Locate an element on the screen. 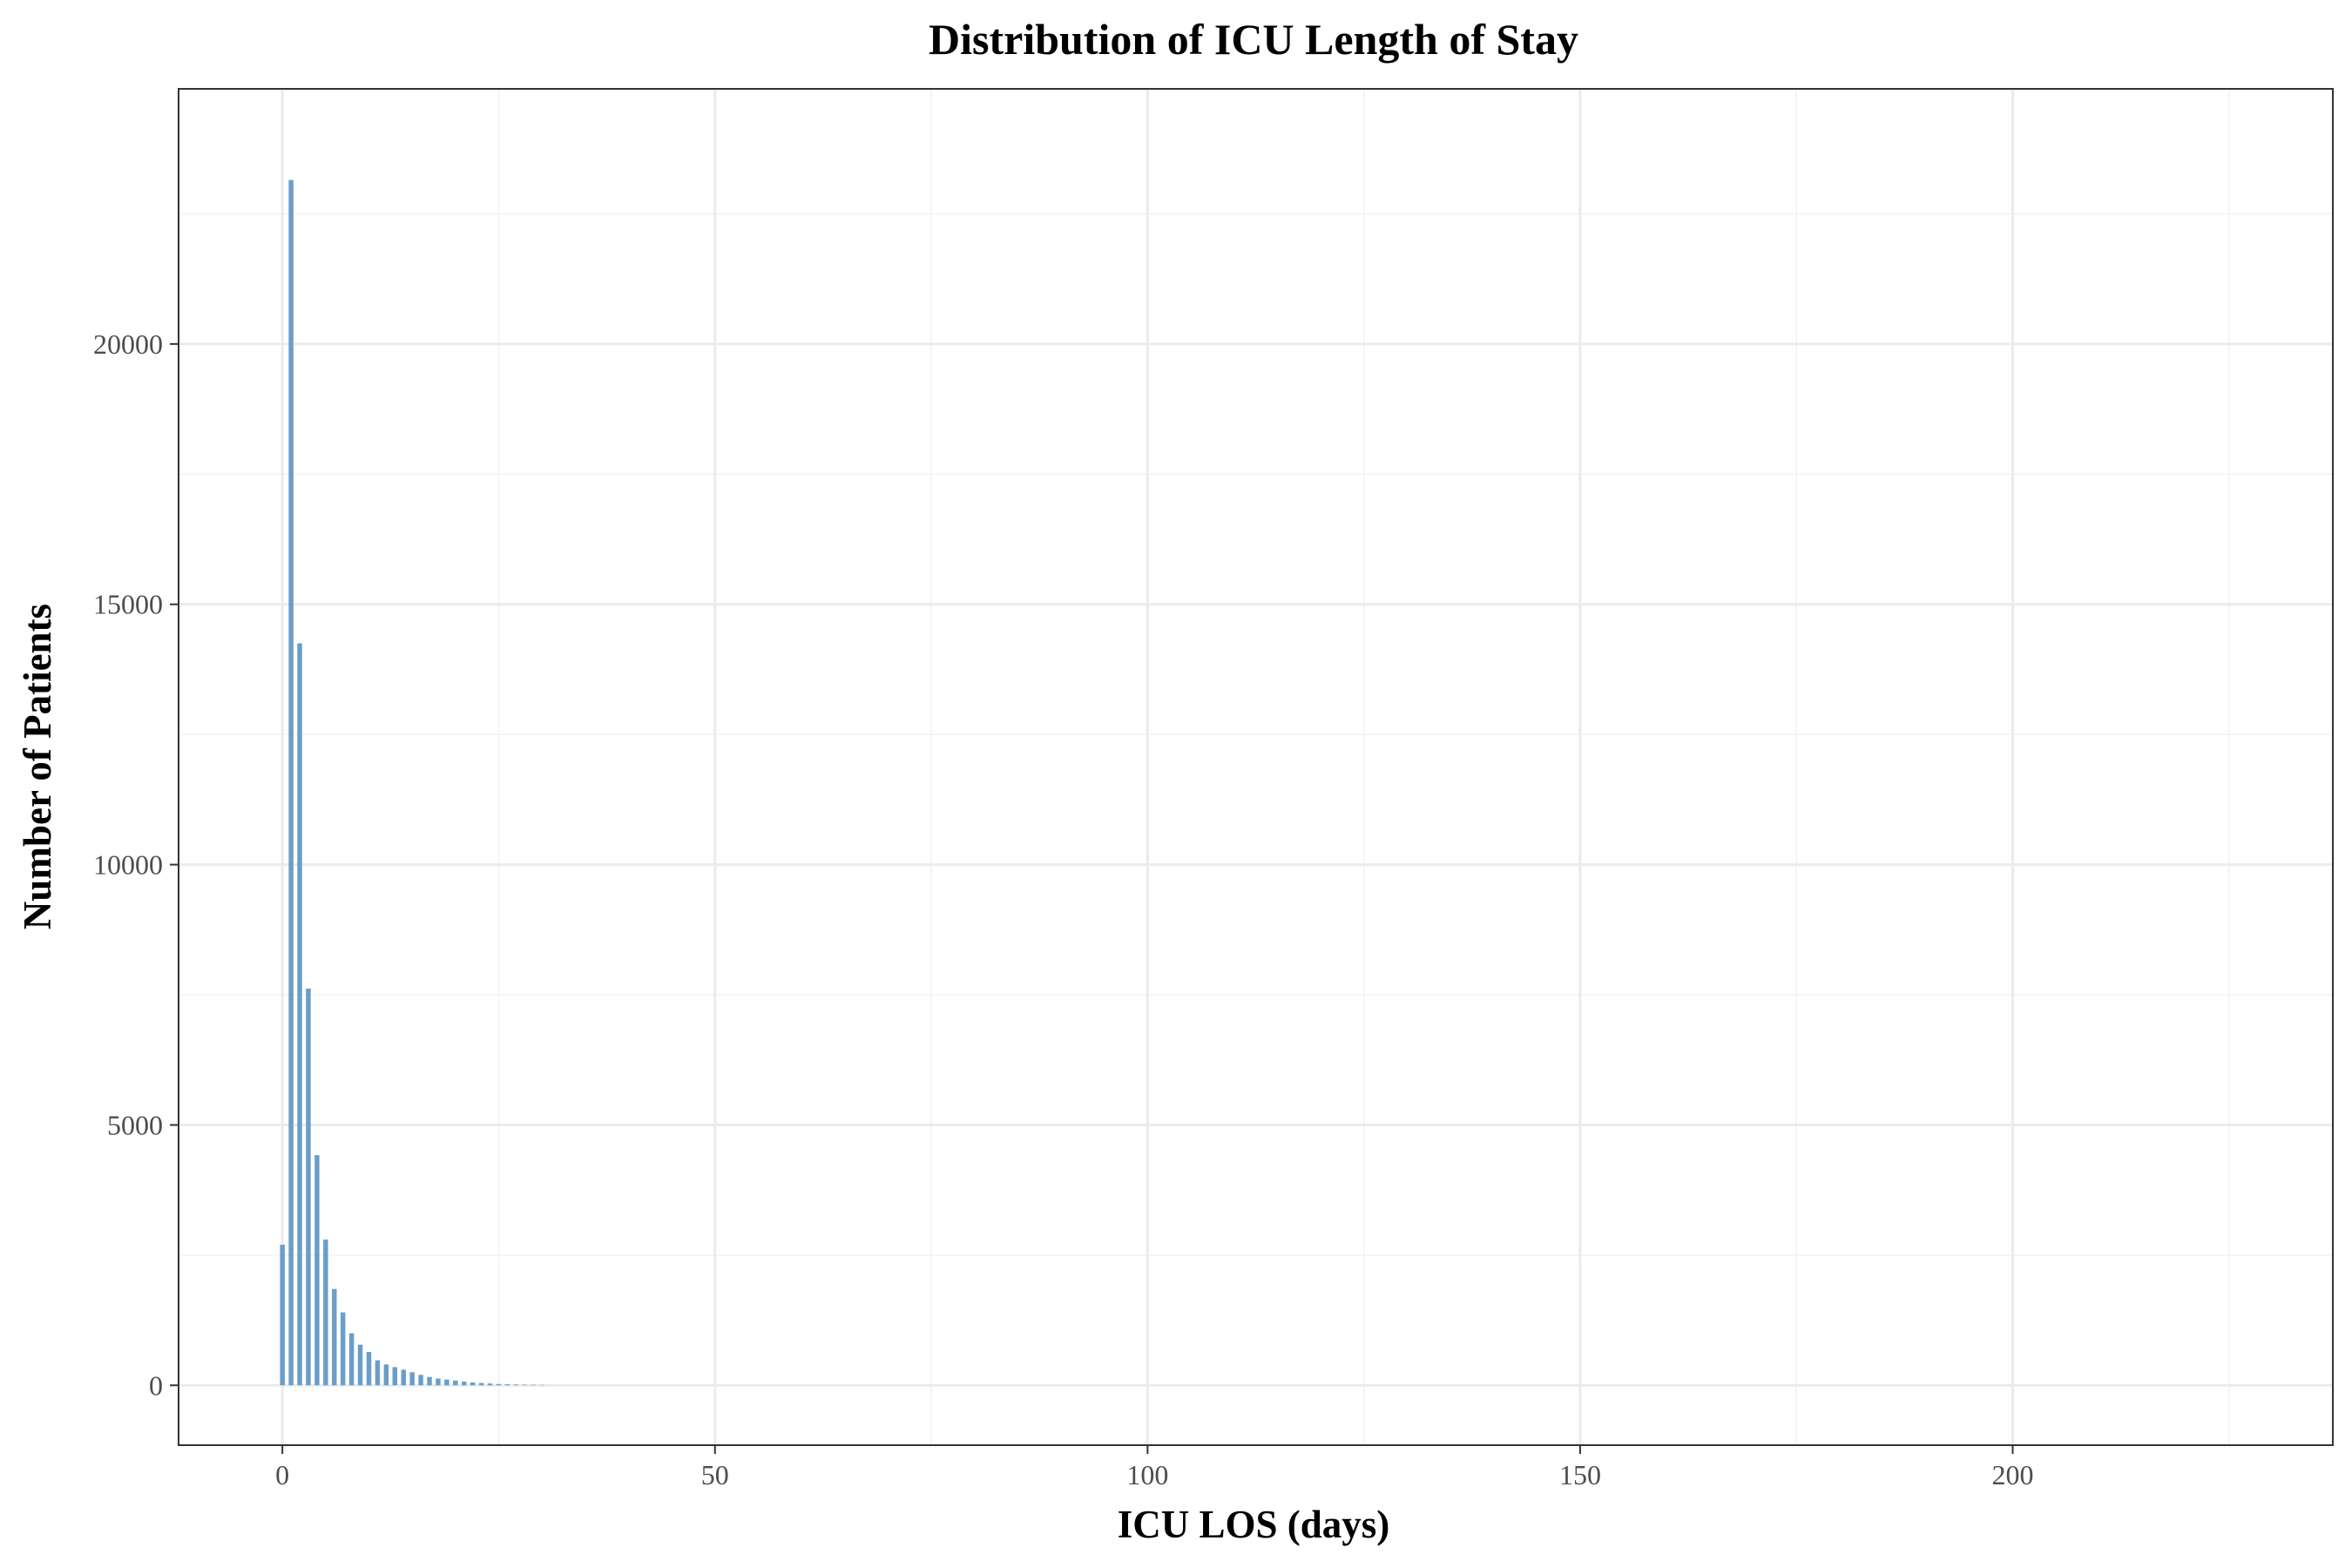 This screenshot has width=2352, height=1568. x-tick-label: 200 is located at coordinates (2013, 1474).